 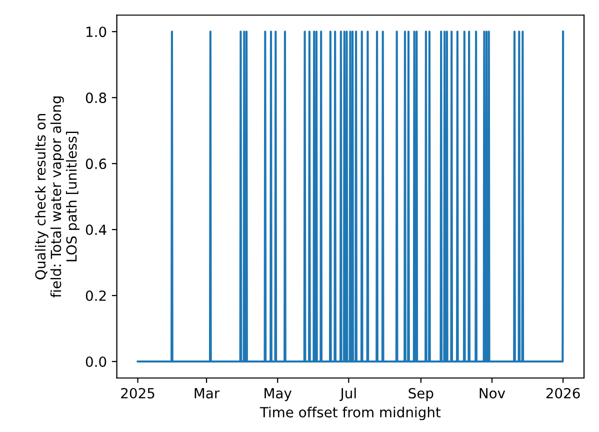 What do you see at coordinates (96, 98) in the screenshot?
I see `y-tick-label: 0.8` at bounding box center [96, 98].